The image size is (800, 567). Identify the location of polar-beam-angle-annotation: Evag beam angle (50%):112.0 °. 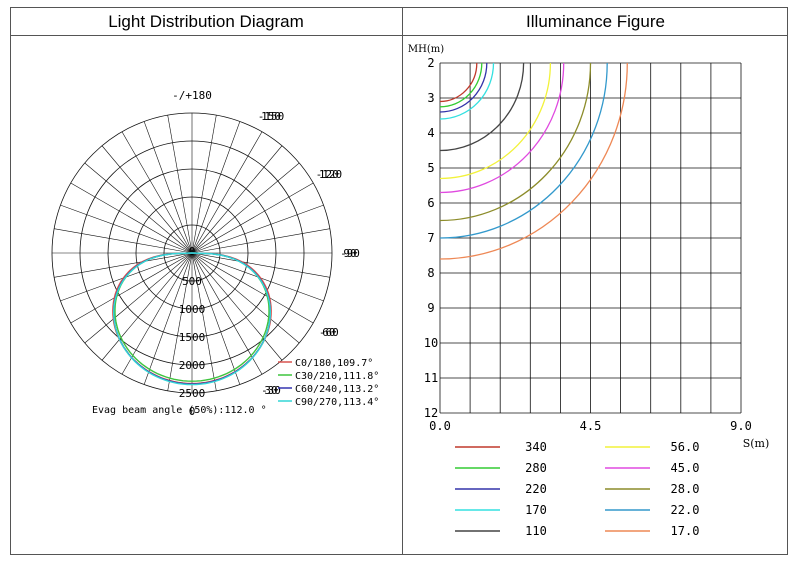
(179, 410).